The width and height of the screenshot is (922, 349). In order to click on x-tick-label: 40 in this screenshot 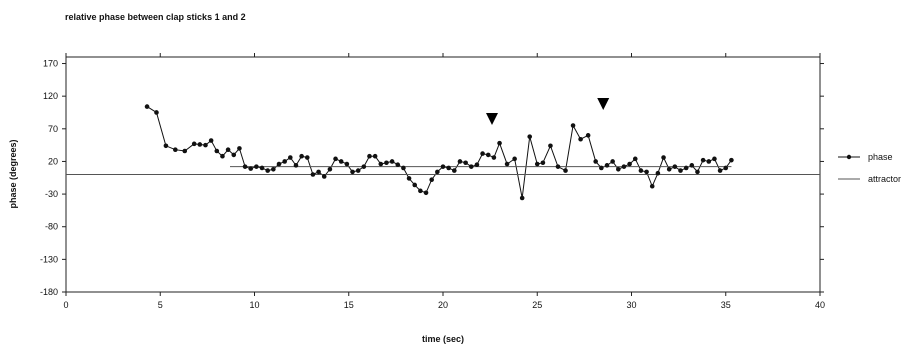, I will do `click(820, 305)`.